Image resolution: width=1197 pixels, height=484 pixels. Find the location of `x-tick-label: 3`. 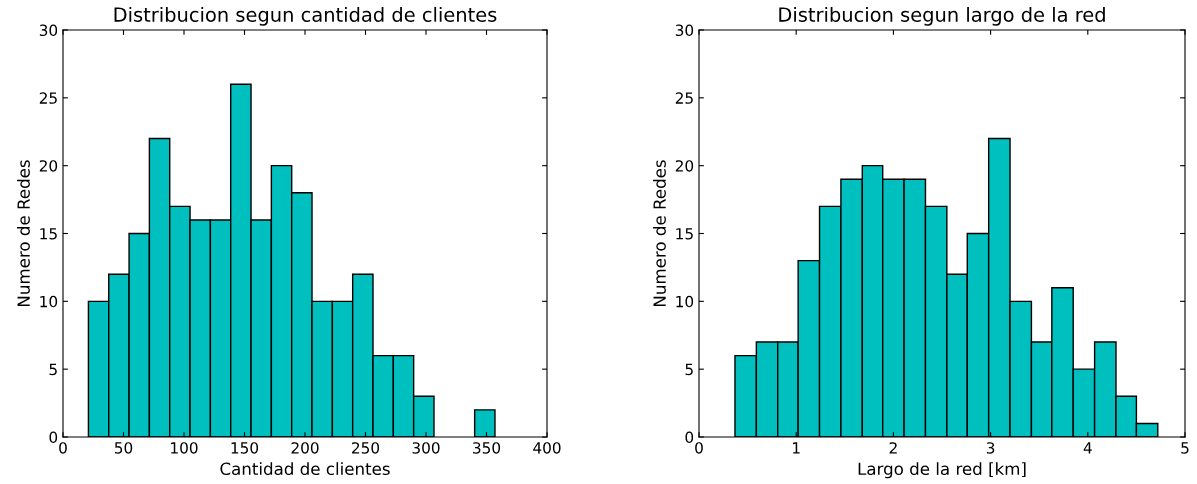

x-tick-label: 3 is located at coordinates (990, 448).